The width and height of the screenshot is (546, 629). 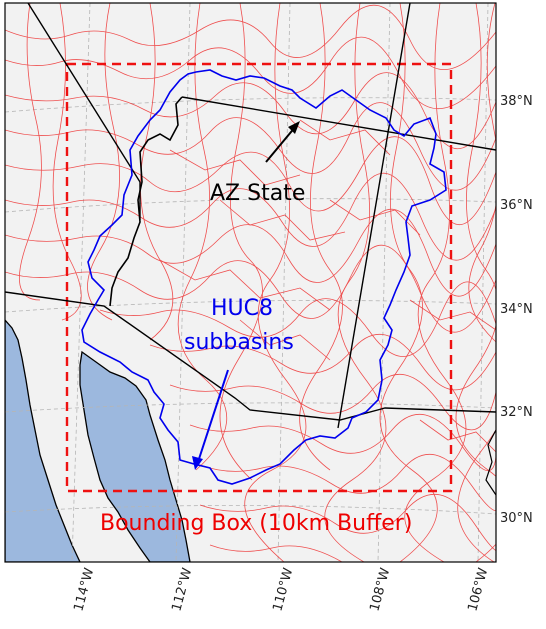 I want to click on huc8-label-line2: subbasins, so click(x=239, y=342).